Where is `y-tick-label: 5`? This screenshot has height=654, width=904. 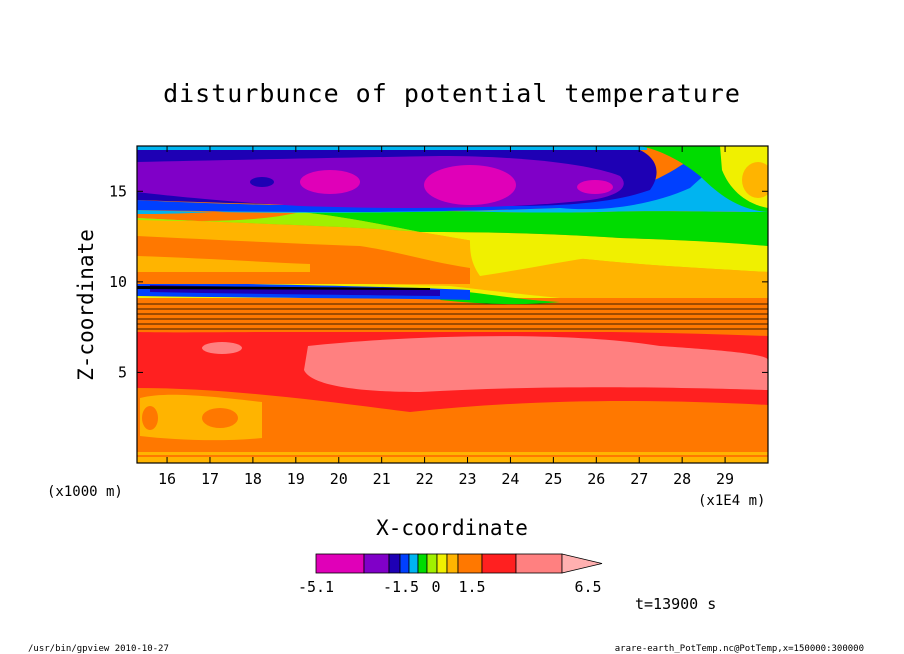 y-tick-label: 5 is located at coordinates (122, 372).